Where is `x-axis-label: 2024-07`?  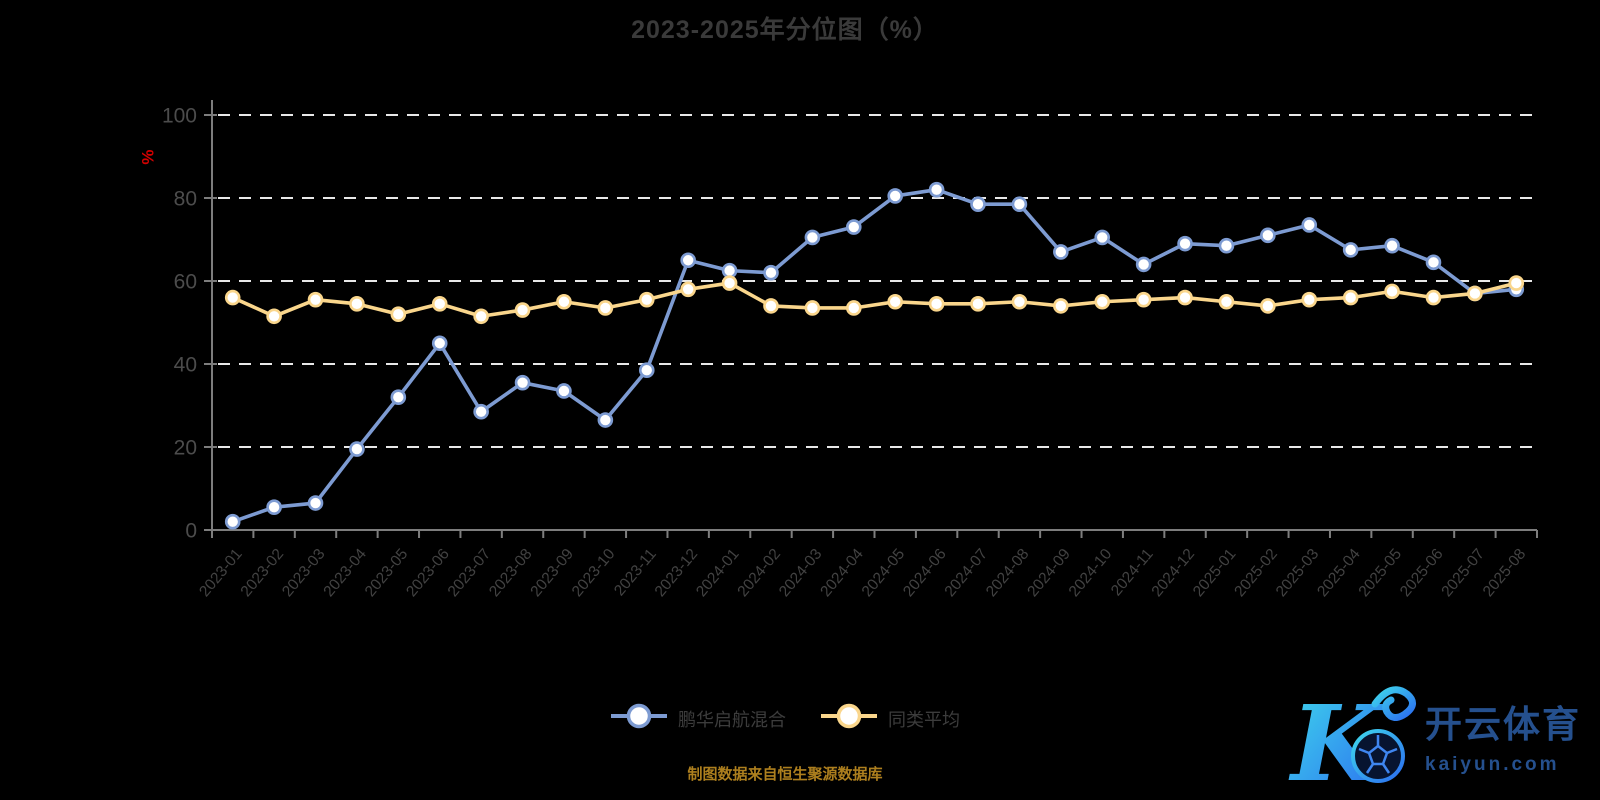 x-axis-label: 2024-07 is located at coordinates (966, 573).